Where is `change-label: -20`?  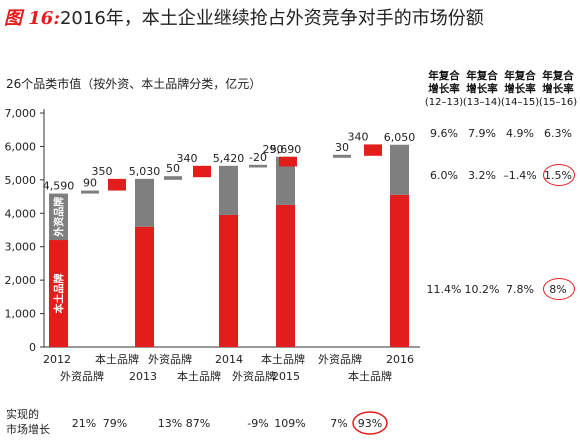
change-label: -20 is located at coordinates (258, 157).